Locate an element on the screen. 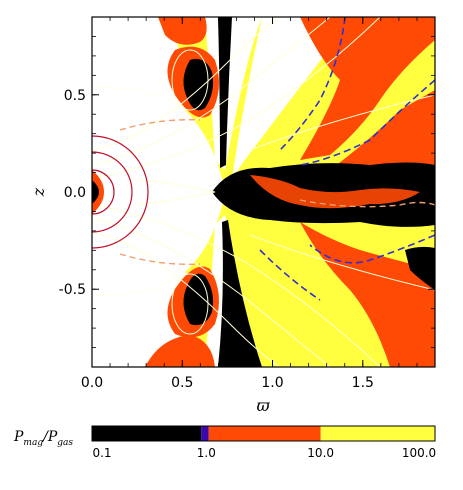 The image size is (463, 490). y-tick-label: 0.0 is located at coordinates (75, 193).